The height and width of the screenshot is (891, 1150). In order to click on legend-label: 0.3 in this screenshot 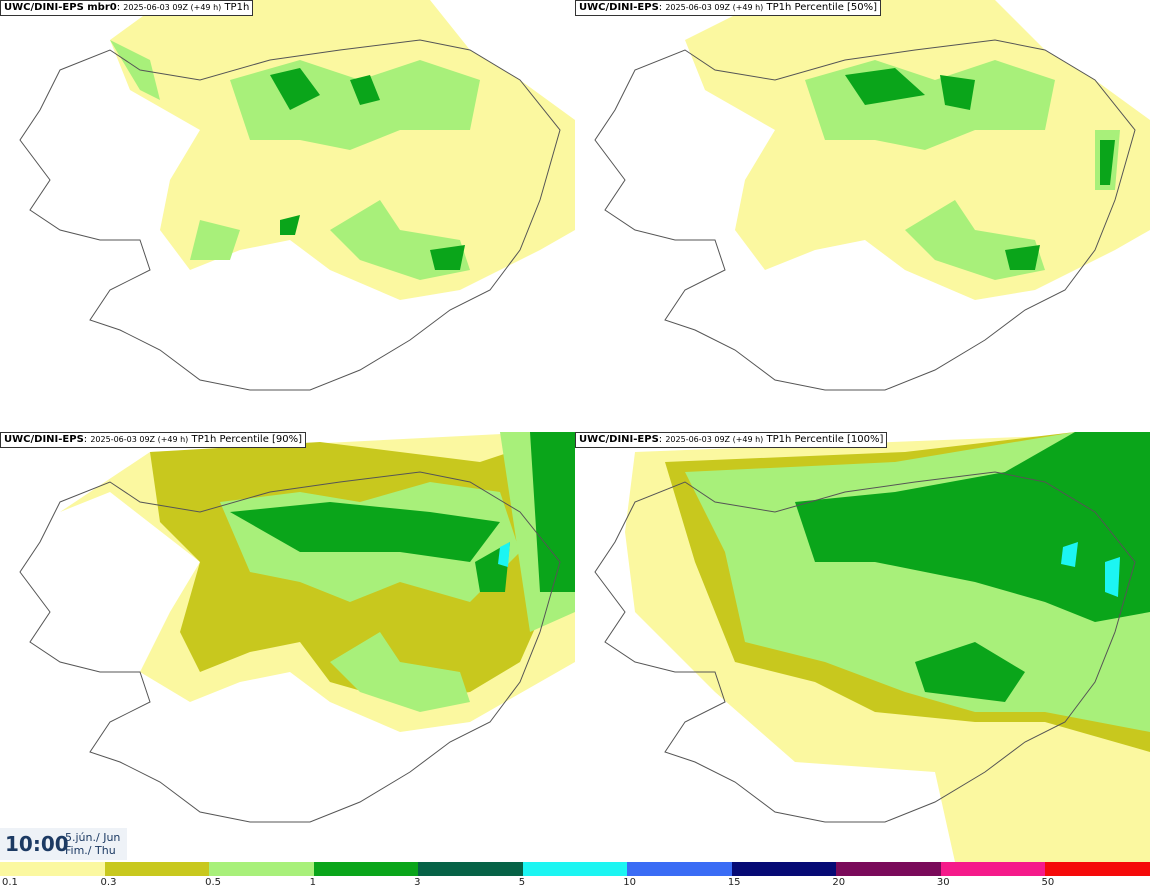, I will do `click(108, 882)`.